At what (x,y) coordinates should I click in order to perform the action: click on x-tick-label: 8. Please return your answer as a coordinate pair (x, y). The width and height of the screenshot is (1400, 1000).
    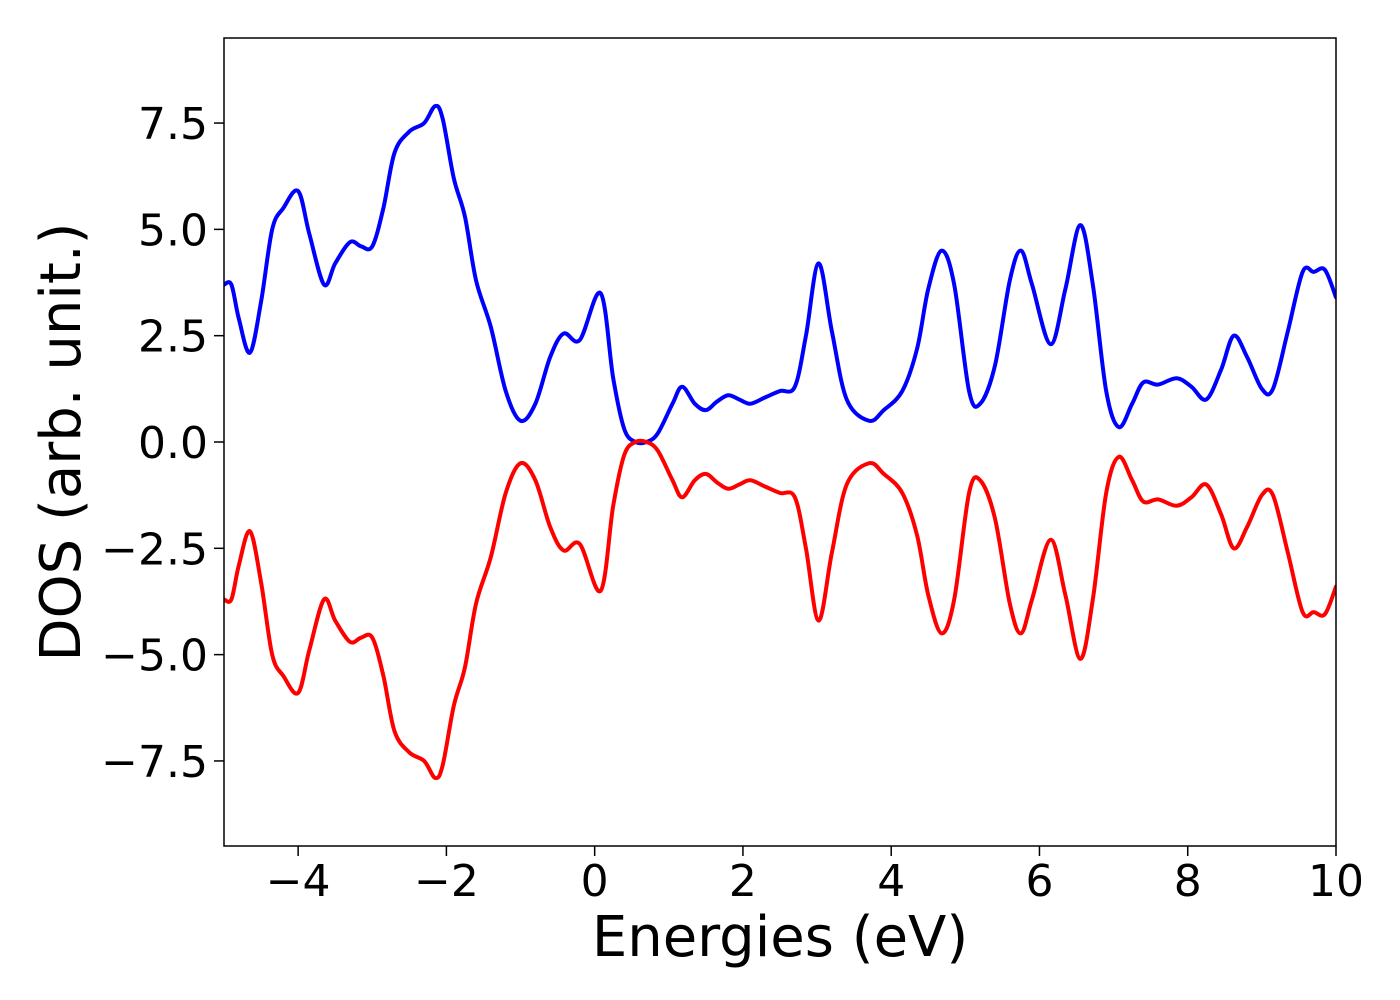
    Looking at the image, I should click on (1188, 881).